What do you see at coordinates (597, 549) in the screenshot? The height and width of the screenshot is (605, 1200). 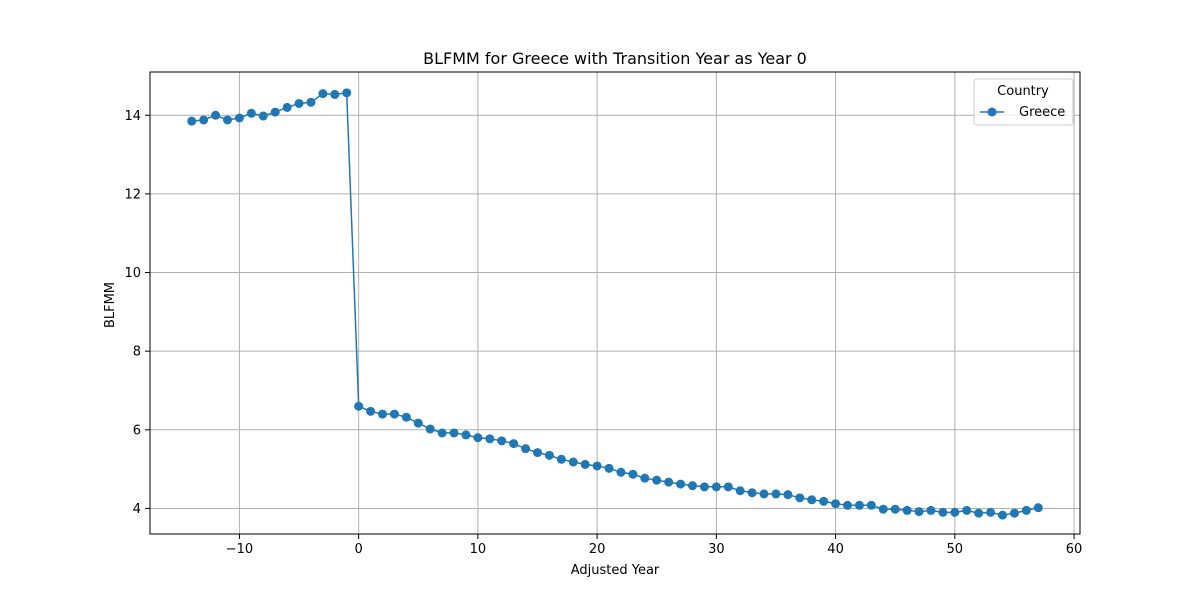 I see `x-tick-label: 20` at bounding box center [597, 549].